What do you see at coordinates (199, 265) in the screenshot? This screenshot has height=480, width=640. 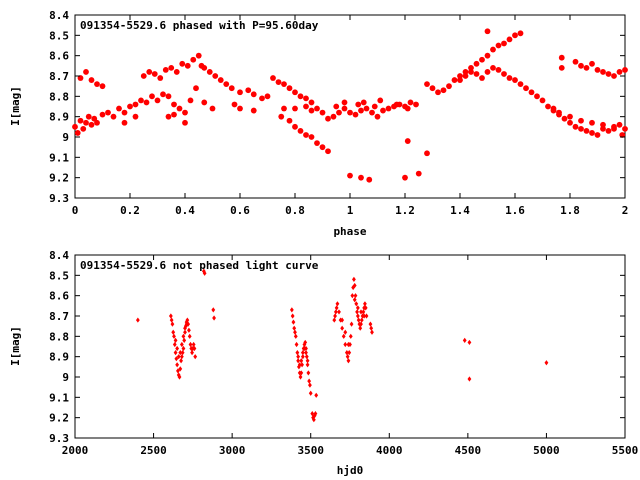 I see `unphased-title: 091354-5529.6 not phased light curve` at bounding box center [199, 265].